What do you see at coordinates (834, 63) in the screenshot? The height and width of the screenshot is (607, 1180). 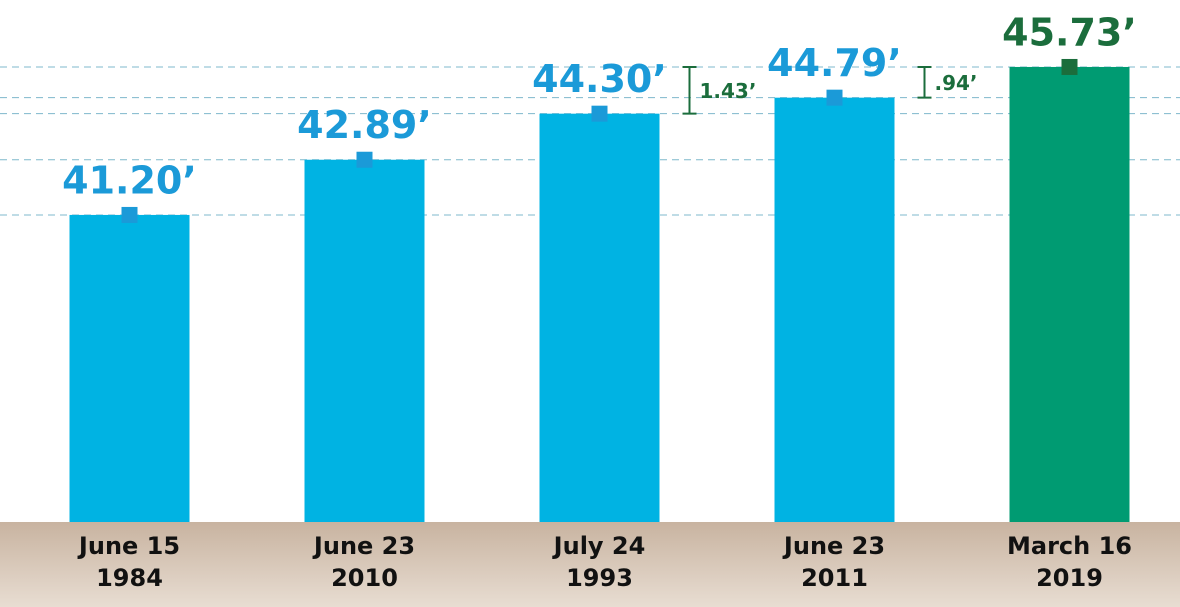 I see `value-label: 44.79’` at bounding box center [834, 63].